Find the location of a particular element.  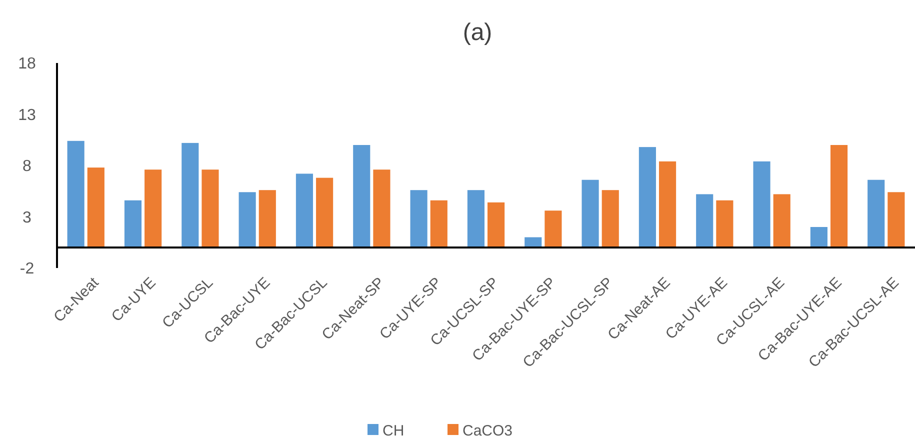

y-tick-label: 3 is located at coordinates (27, 217).